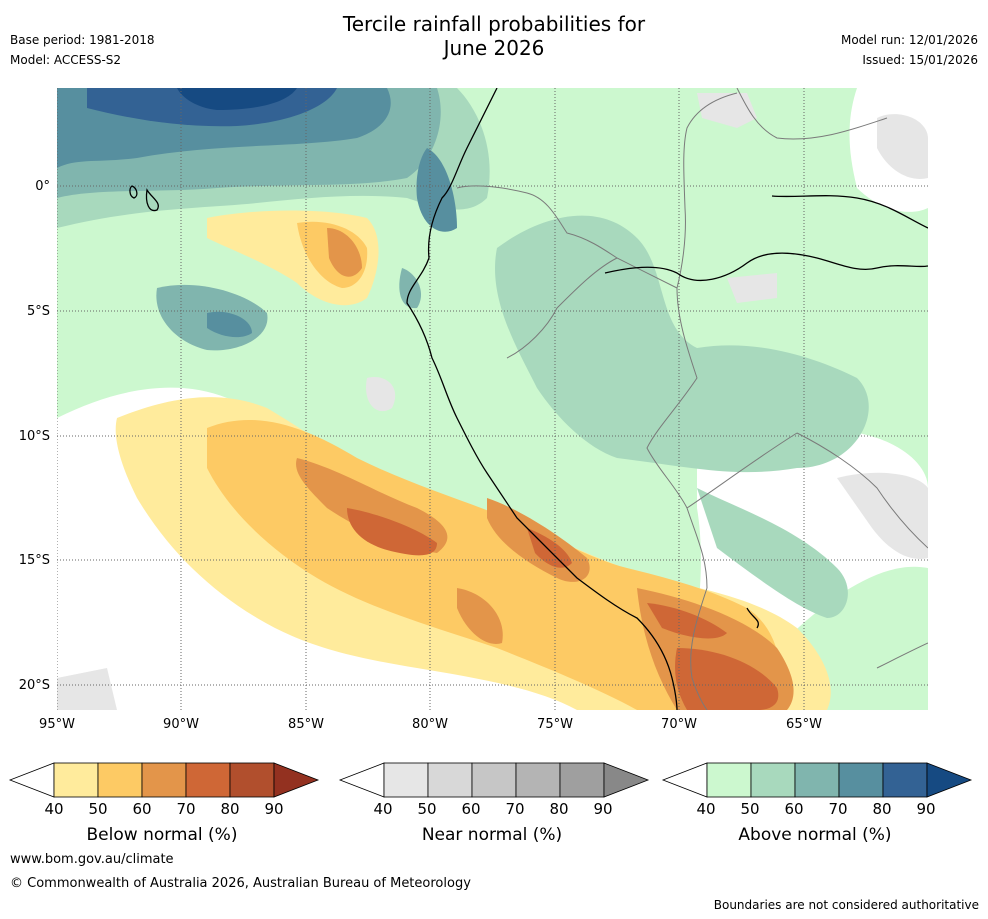 Image resolution: width=988 pixels, height=919 pixels. Describe the element at coordinates (909, 40) in the screenshot. I see `model-run: Model run: 12/01/2026` at that location.